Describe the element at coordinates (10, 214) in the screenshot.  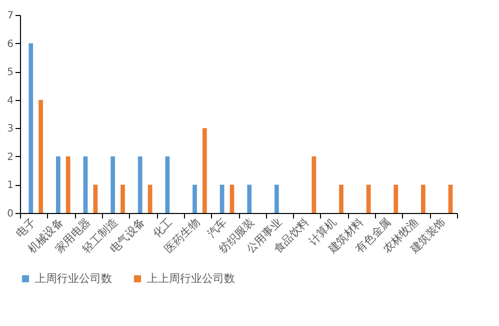
I see `y-tick-label: 0` at that location.